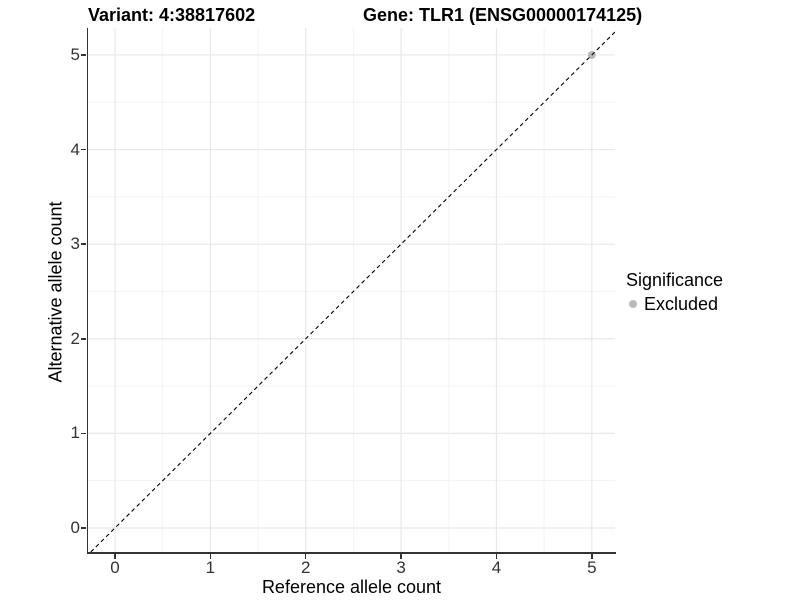 The height and width of the screenshot is (600, 800). Describe the element at coordinates (674, 292) in the screenshot. I see `legend: Significance Excluded` at that location.